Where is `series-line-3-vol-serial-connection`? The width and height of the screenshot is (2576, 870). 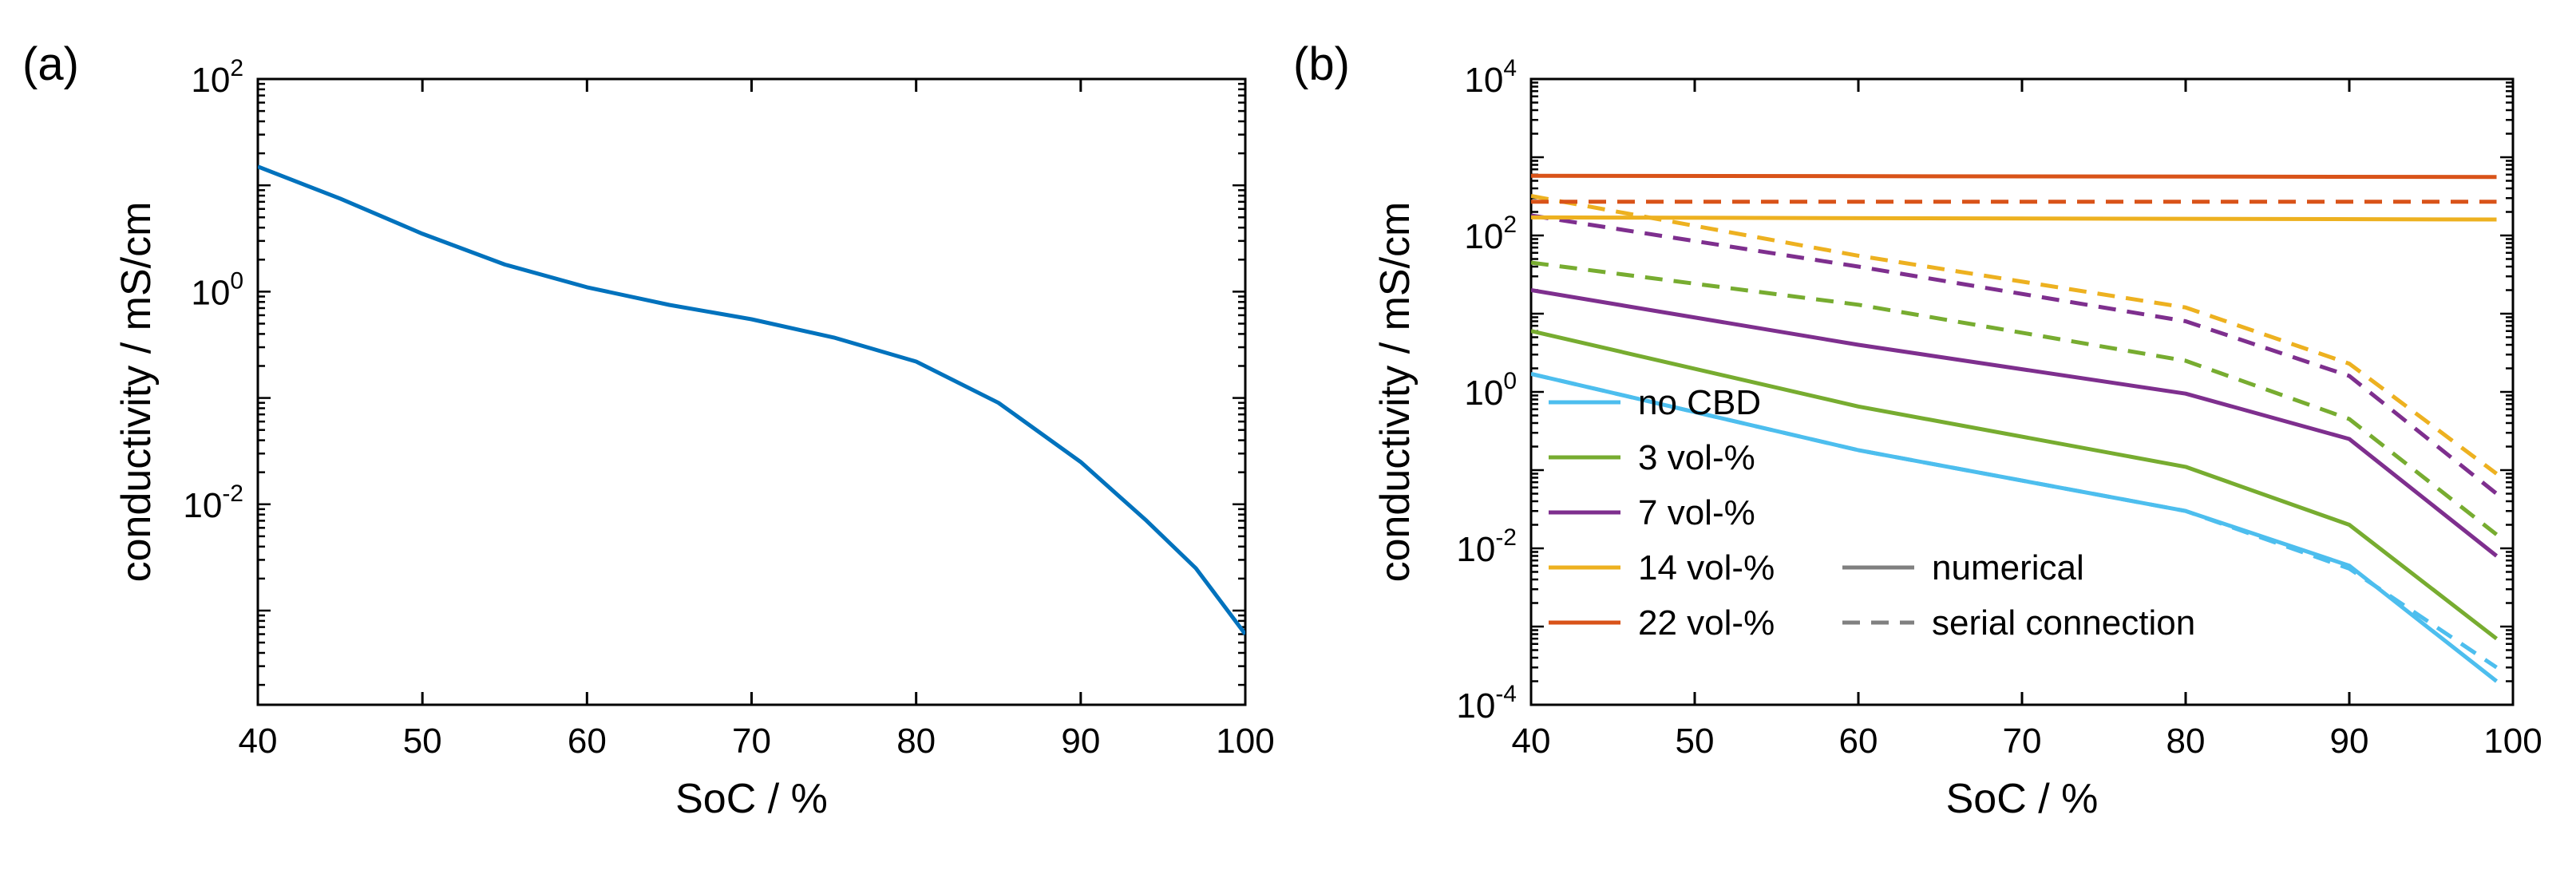
series-line-3-vol-serial-connection is located at coordinates (2015, 398).